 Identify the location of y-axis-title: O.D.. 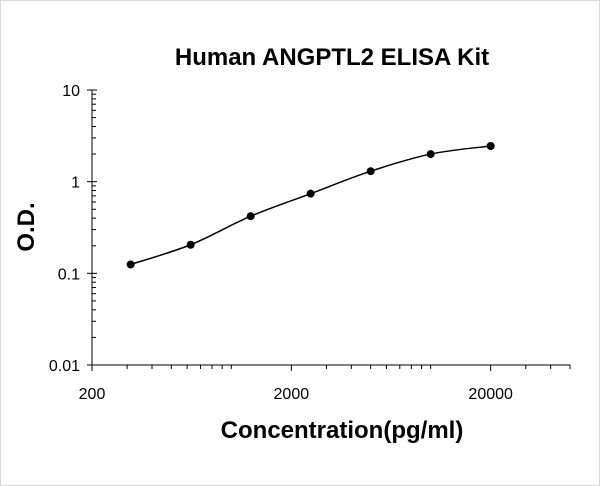
(26, 226).